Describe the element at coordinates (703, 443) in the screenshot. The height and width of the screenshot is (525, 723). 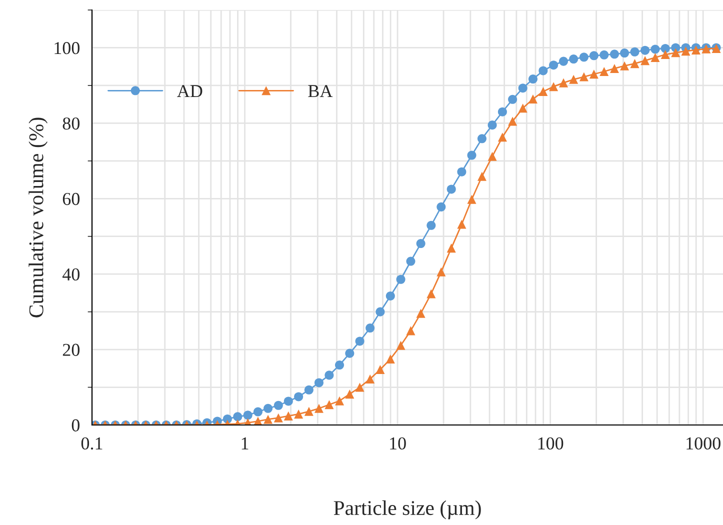
I see `x-tick-label: 1000` at that location.